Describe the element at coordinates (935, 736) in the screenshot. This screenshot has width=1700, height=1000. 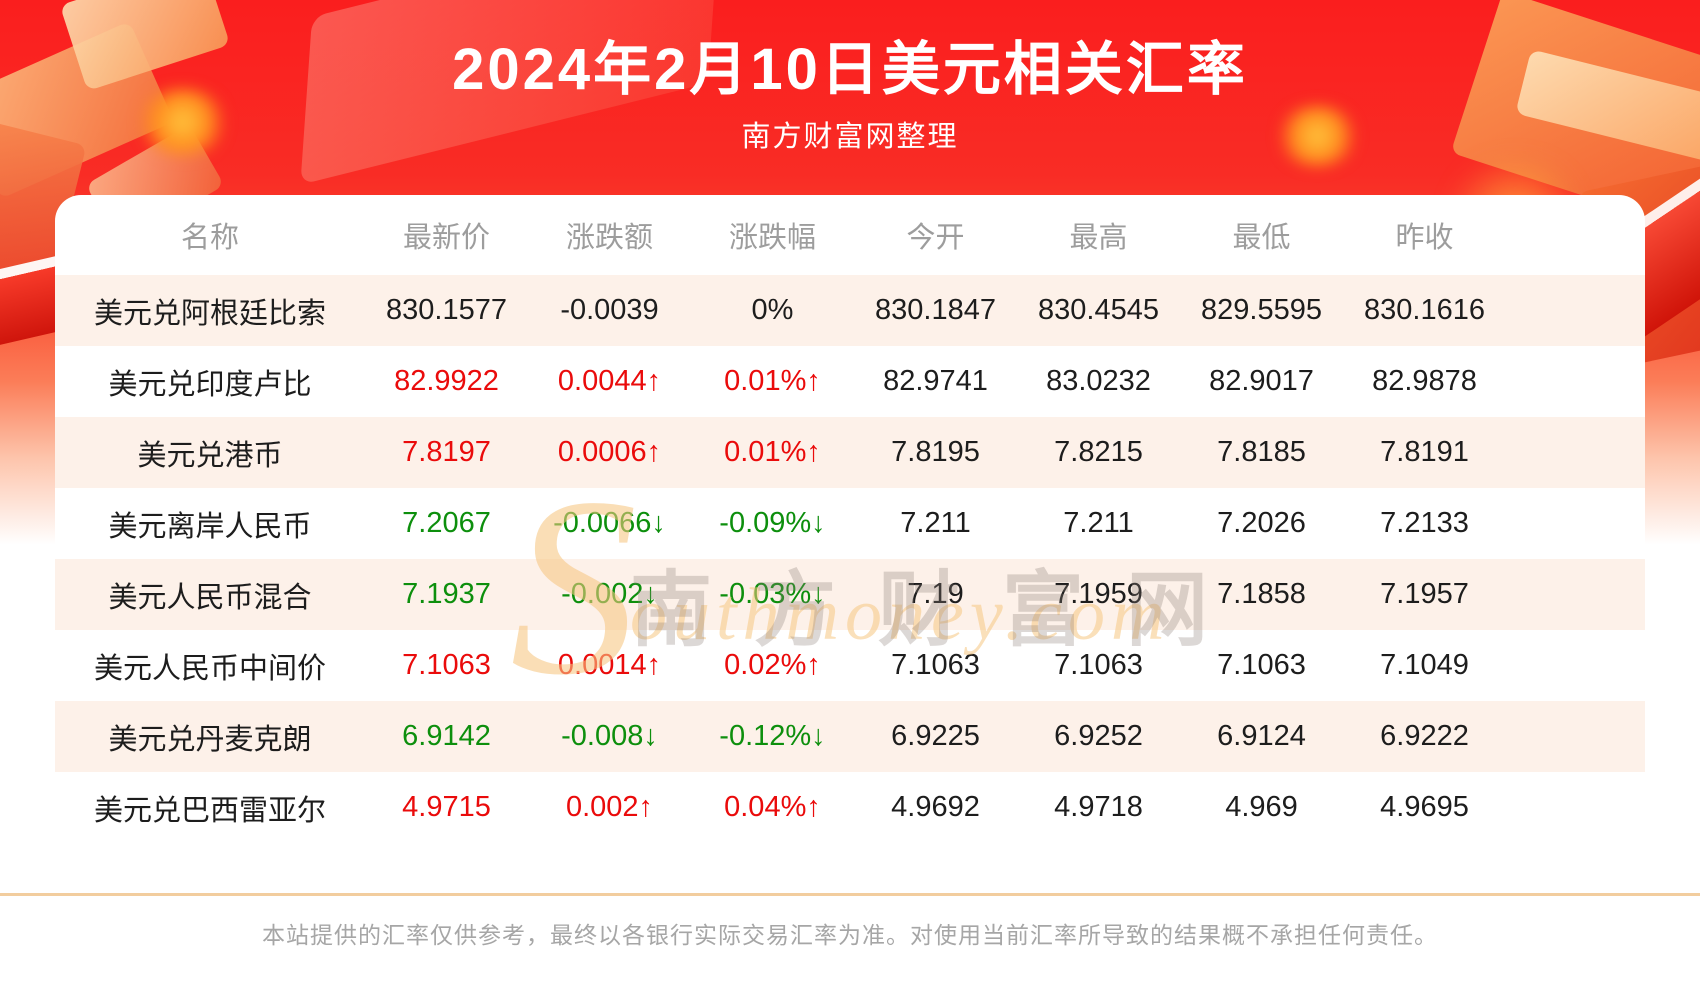
I see `open-cell: 6.9225` at that location.